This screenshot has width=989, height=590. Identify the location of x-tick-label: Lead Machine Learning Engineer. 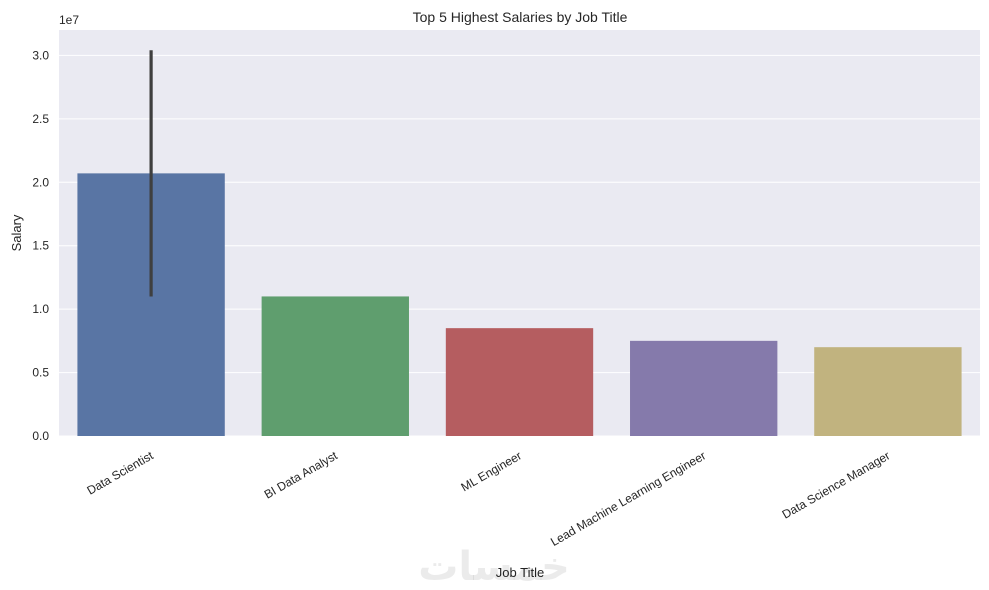
(628, 498).